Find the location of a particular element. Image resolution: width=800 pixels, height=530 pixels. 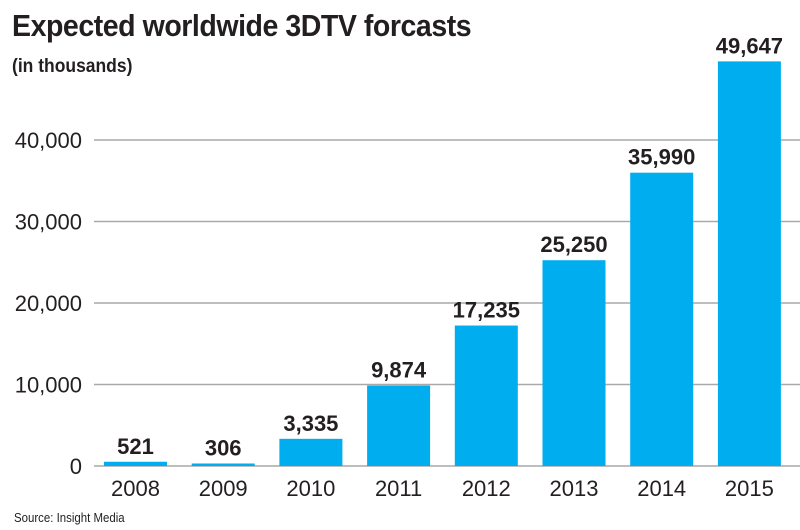

chart-subtitle: (in thousands) is located at coordinates (72, 66).